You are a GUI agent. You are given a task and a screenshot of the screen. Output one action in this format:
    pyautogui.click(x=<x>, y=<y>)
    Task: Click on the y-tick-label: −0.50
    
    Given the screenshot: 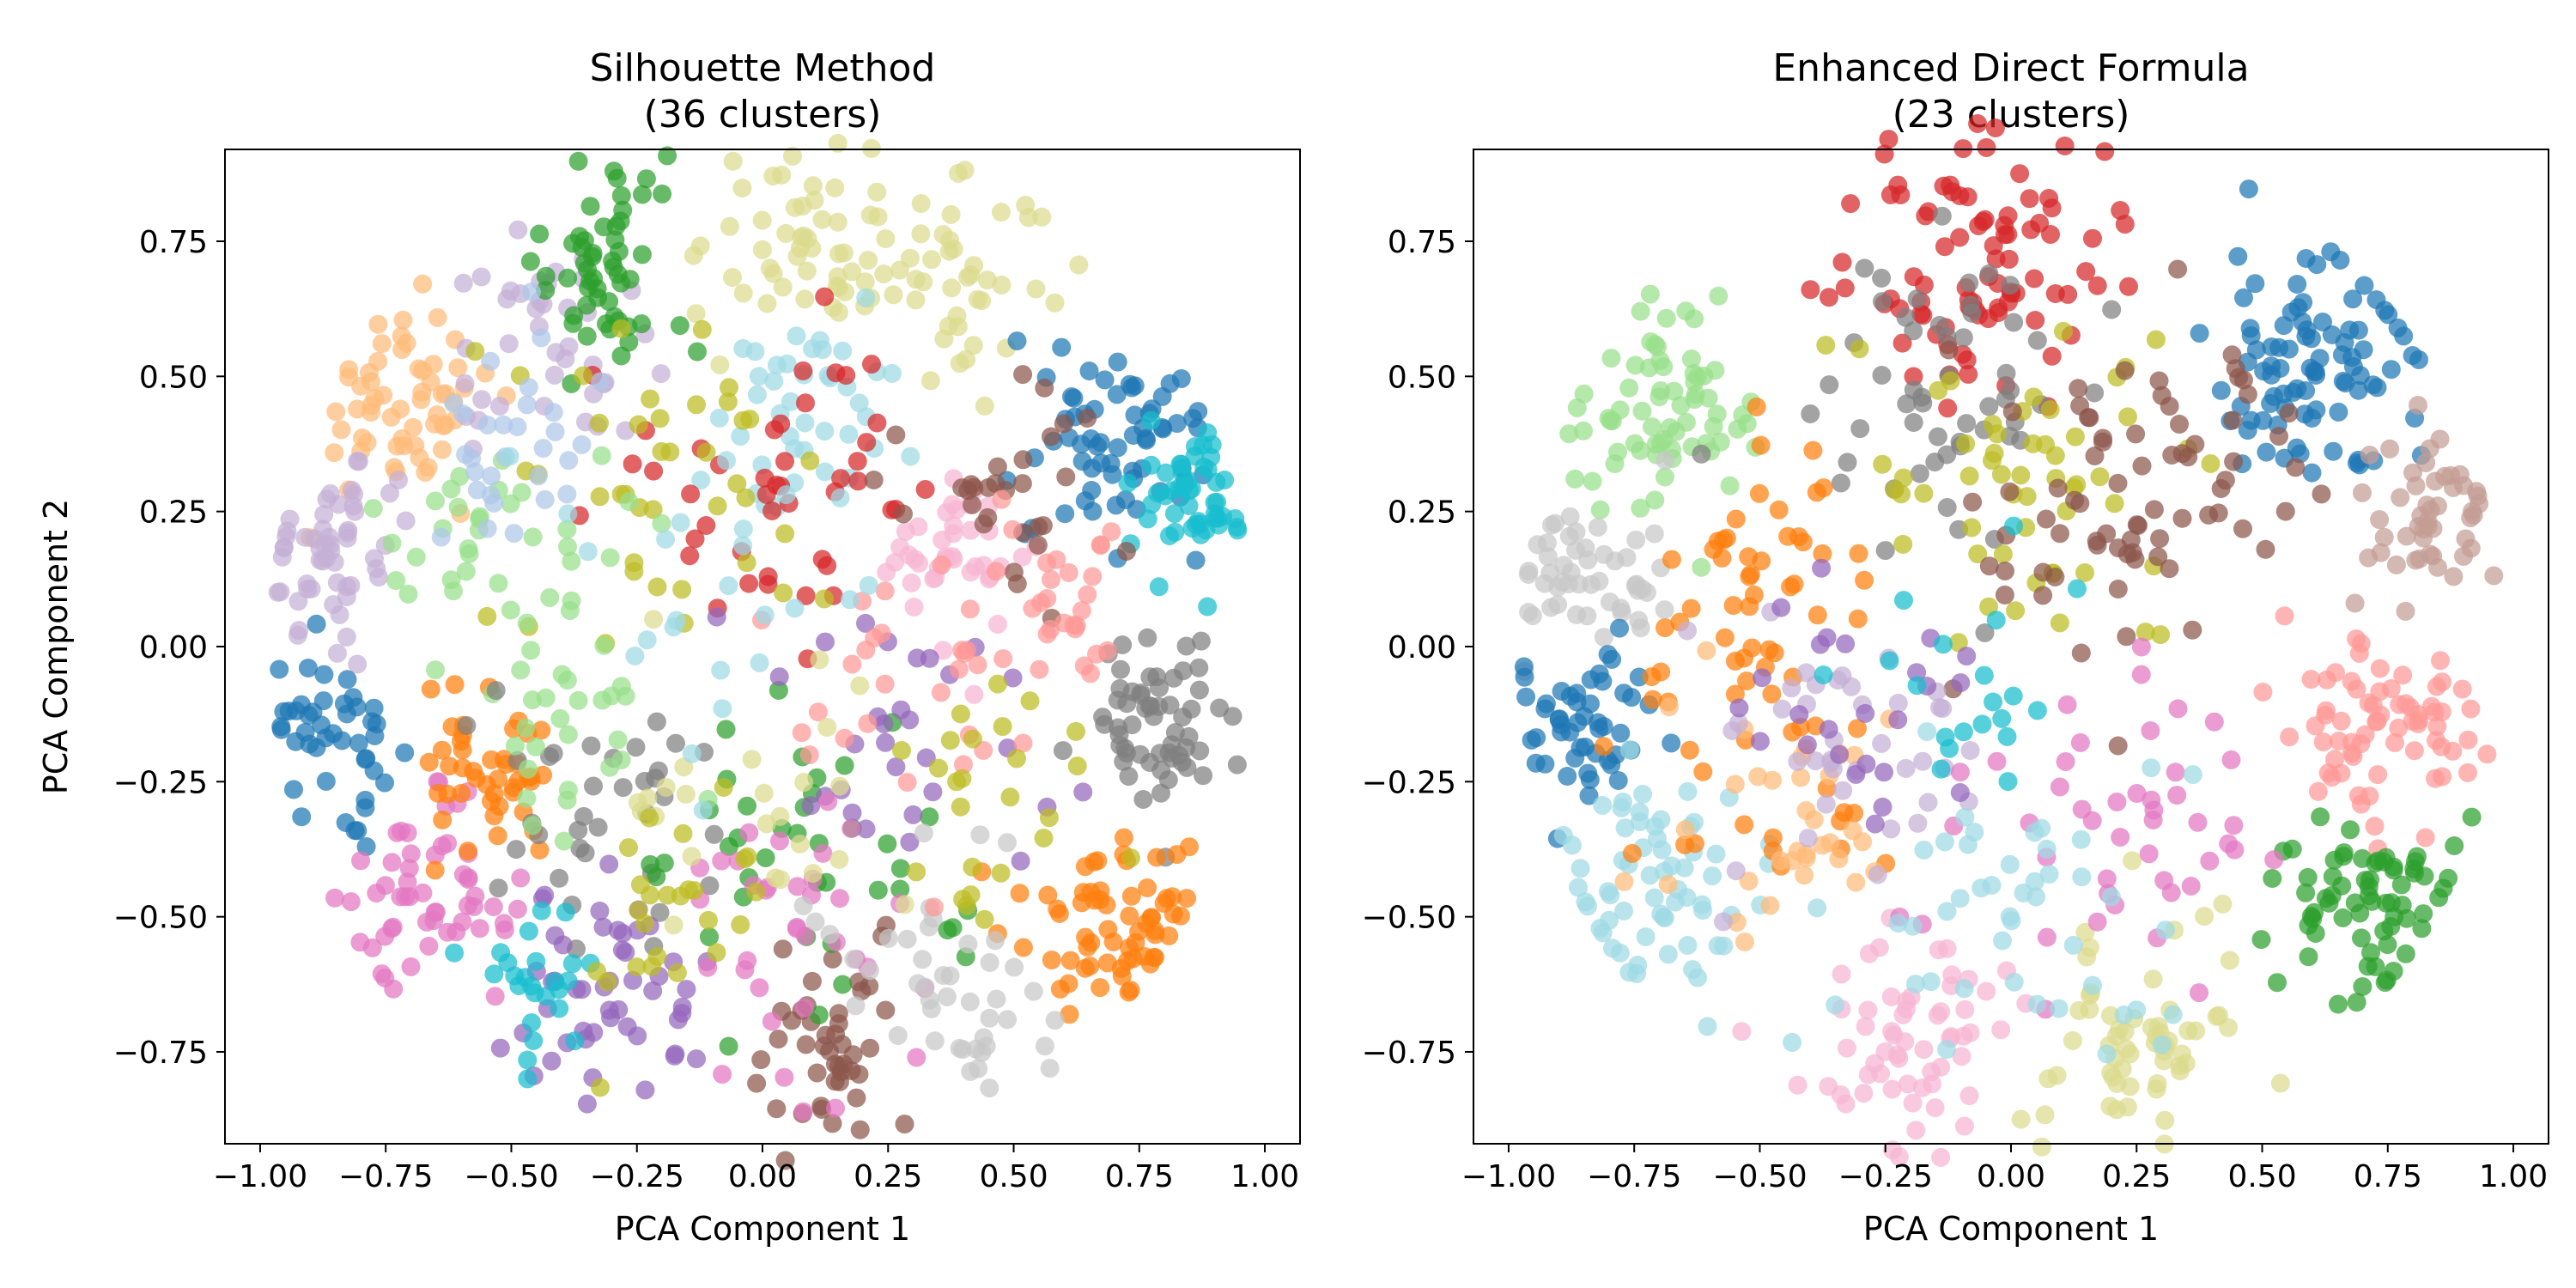 What is the action you would take?
    pyautogui.click(x=1409, y=918)
    